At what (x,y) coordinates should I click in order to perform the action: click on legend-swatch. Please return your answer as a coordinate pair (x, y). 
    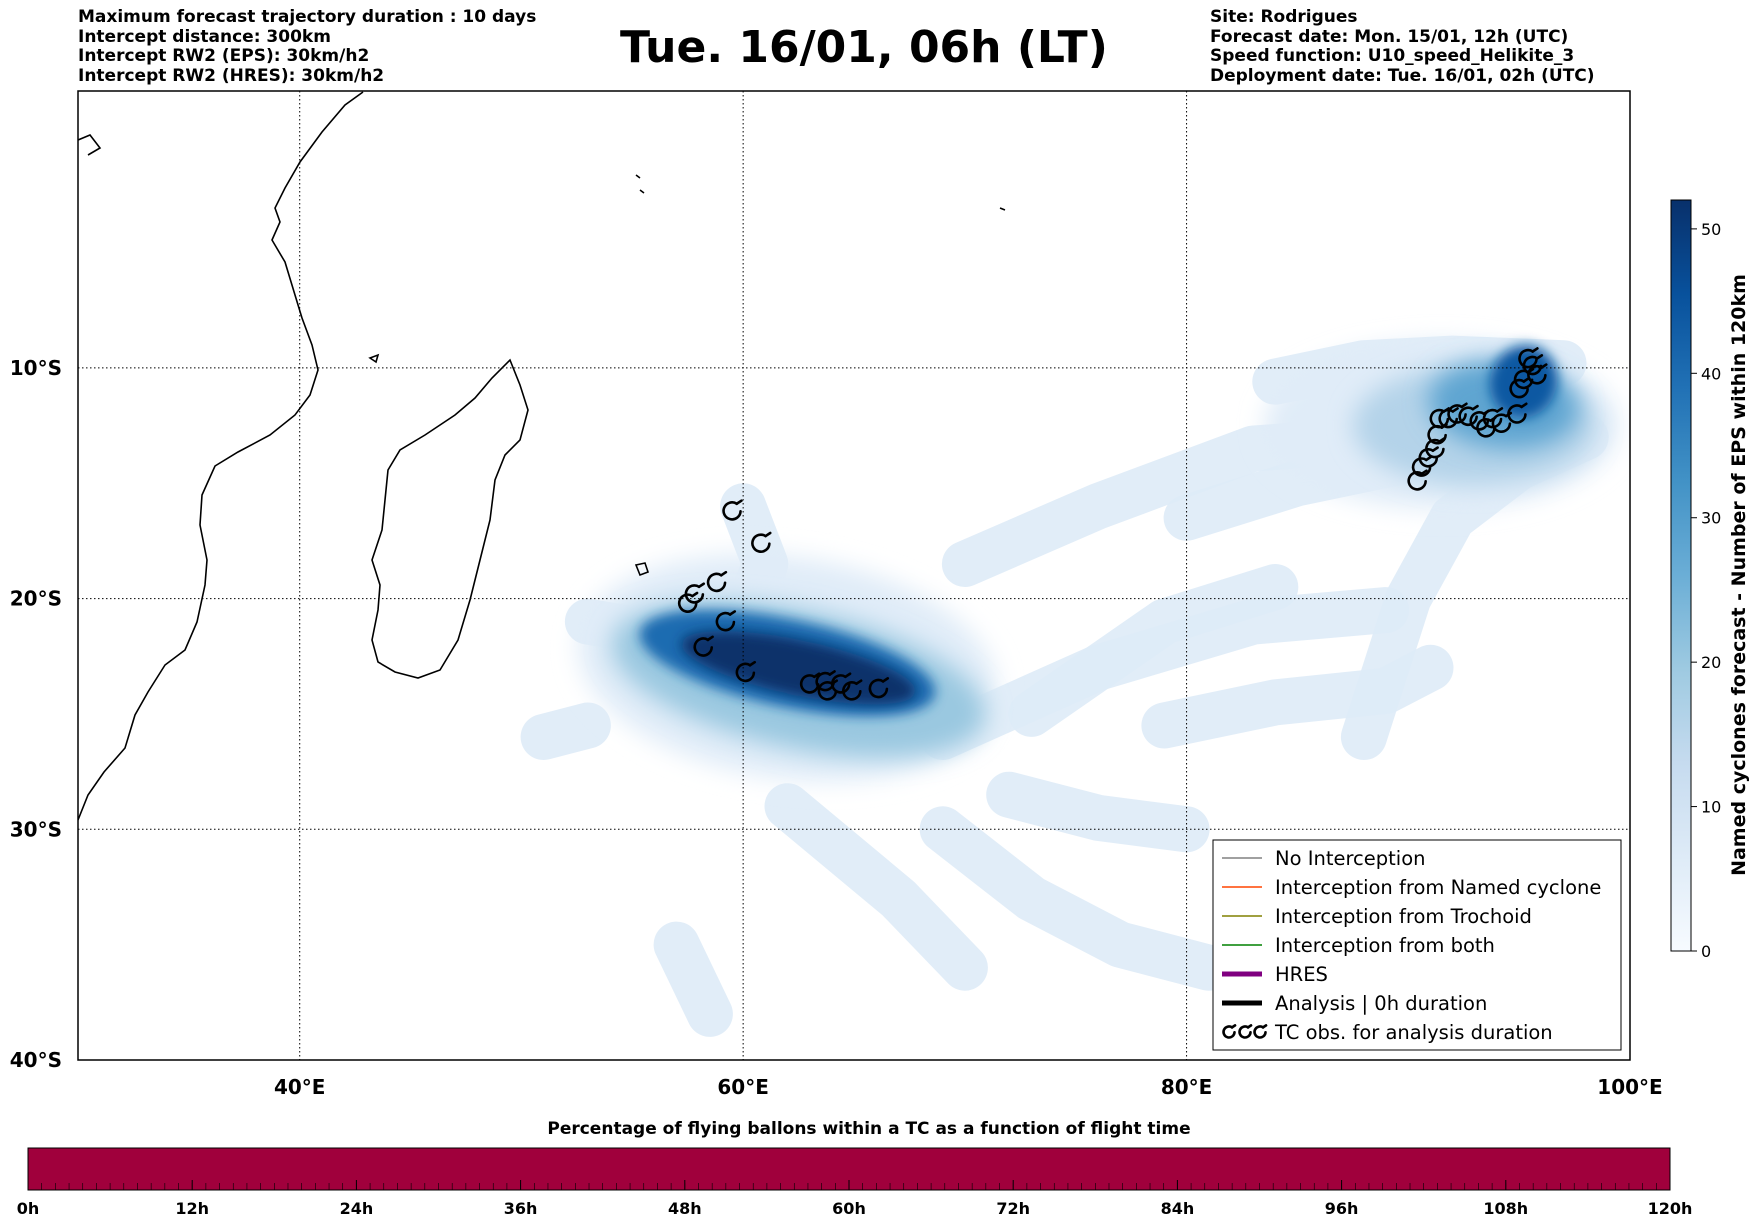
    Looking at the image, I should click on (1245, 1031).